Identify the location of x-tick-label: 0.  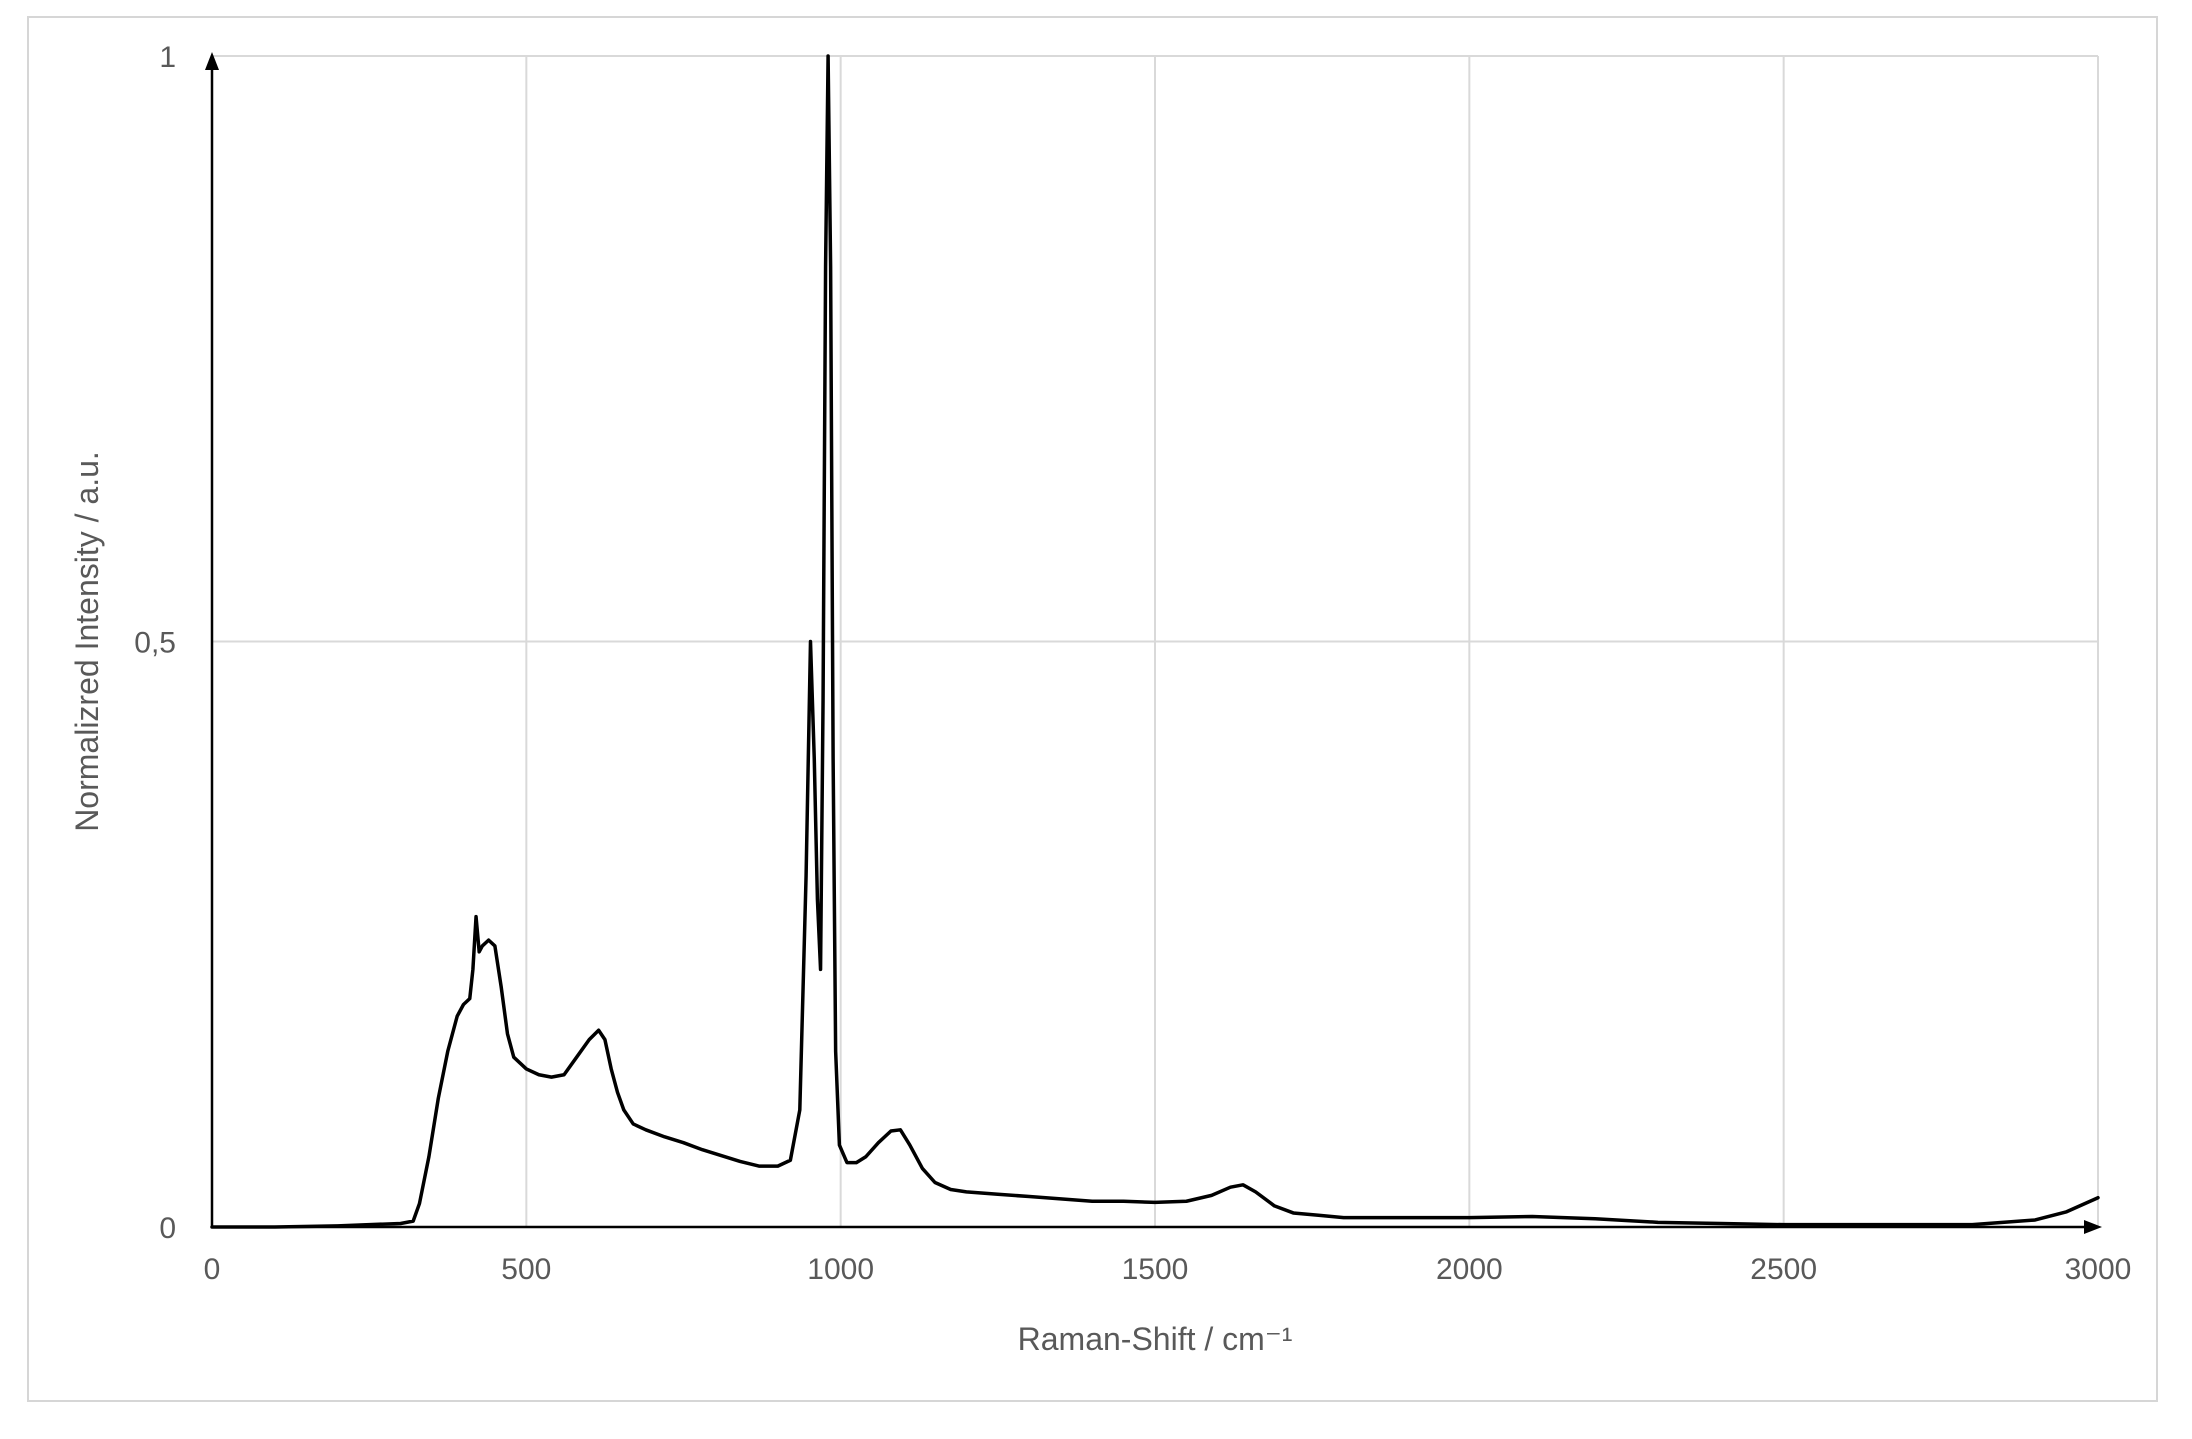
(212, 1269).